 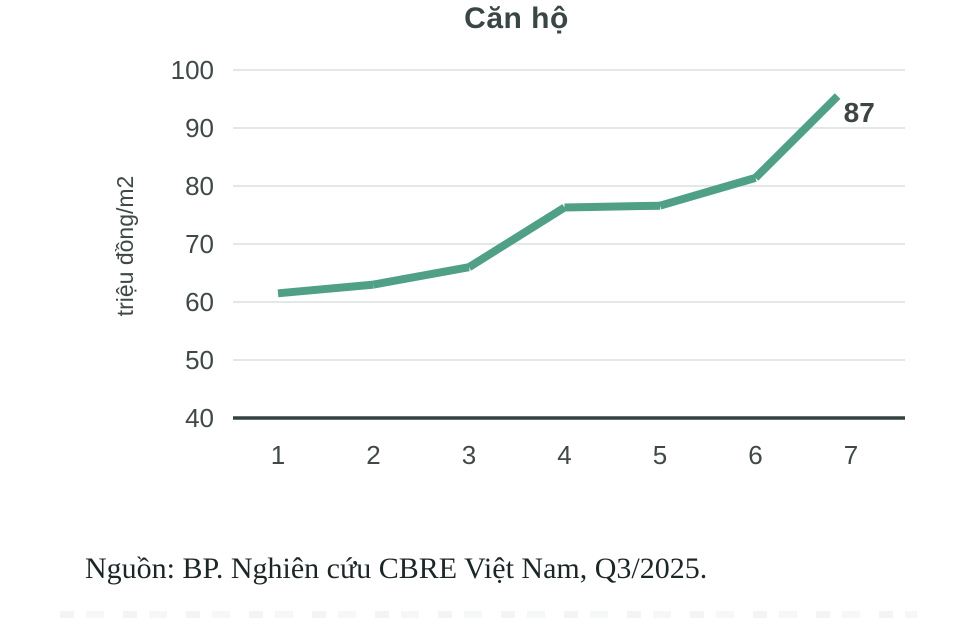 What do you see at coordinates (199, 418) in the screenshot?
I see `y-tick-label: 40` at bounding box center [199, 418].